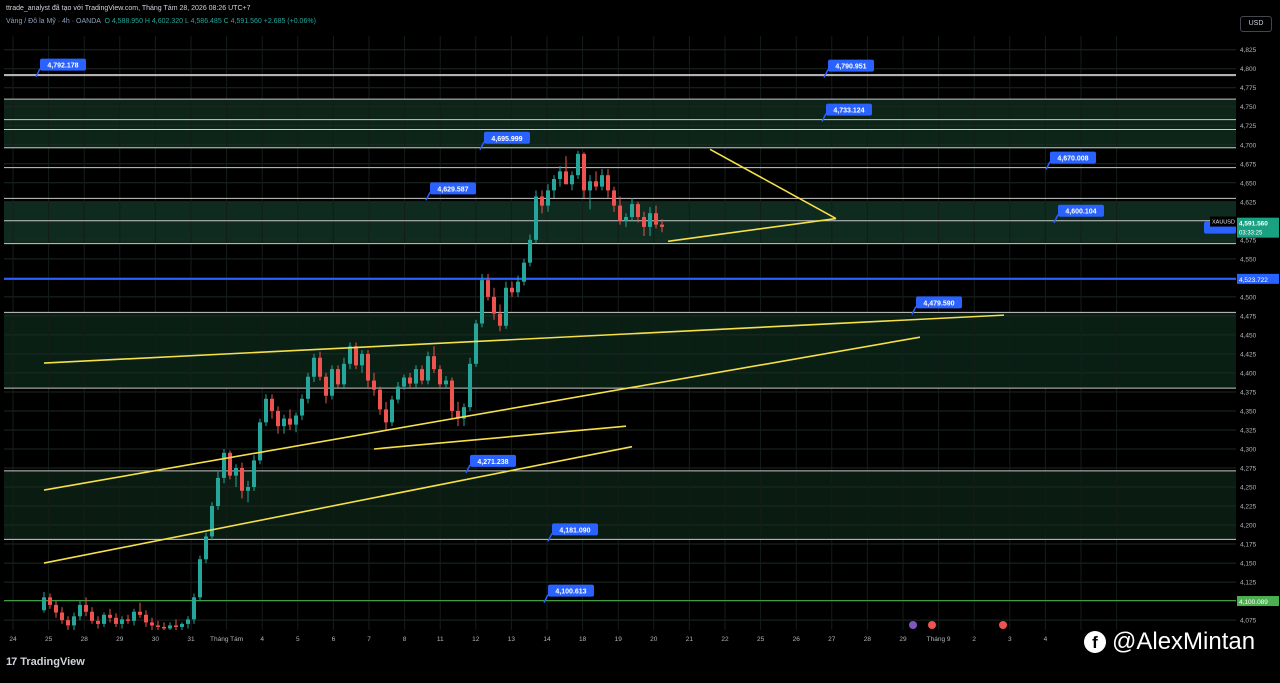 Image resolution: width=1280 pixels, height=683 pixels. I want to click on event-marker-icon, so click(913, 625).